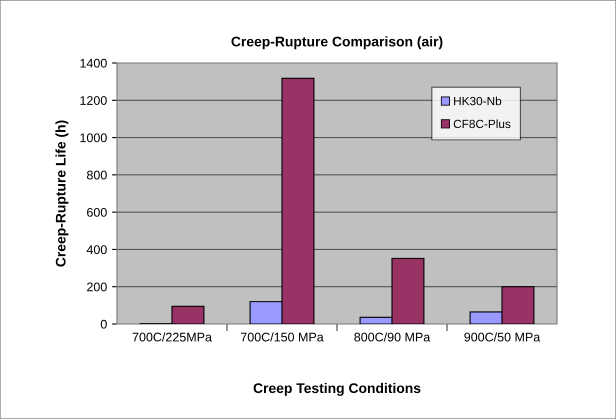 The image size is (616, 419). What do you see at coordinates (336, 43) in the screenshot?
I see `chart-title: Creep-Rupture Comparison (air)` at bounding box center [336, 43].